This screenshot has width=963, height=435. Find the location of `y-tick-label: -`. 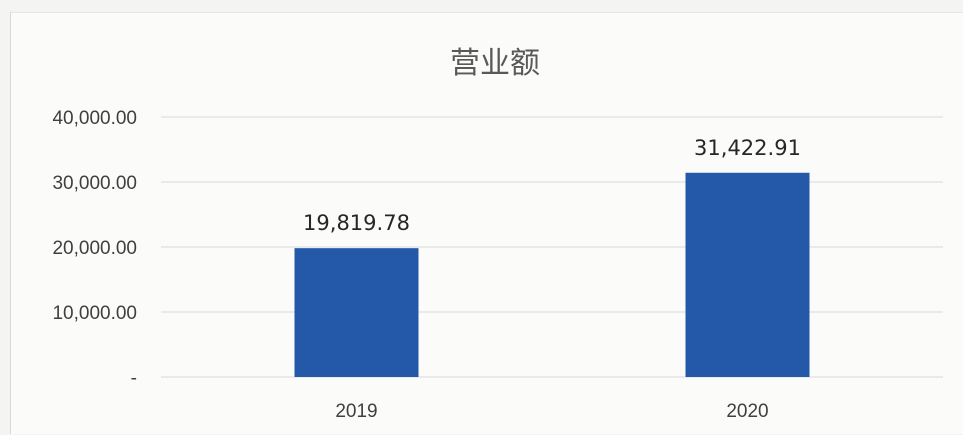

y-tick-label: - is located at coordinates (134, 378).